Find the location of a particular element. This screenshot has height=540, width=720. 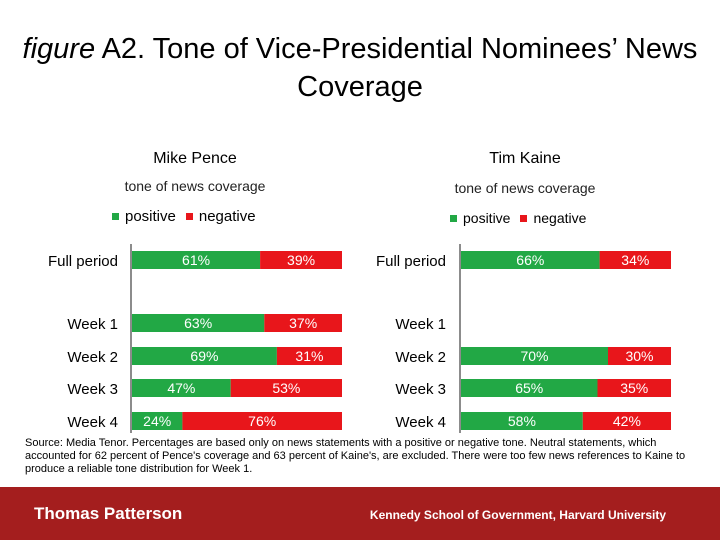

pence-negative-value-label: 37% is located at coordinates (303, 323).